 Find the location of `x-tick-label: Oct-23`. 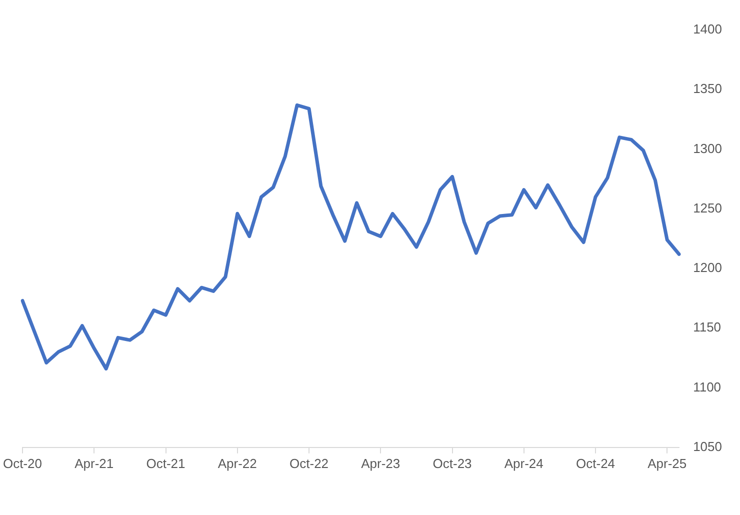

x-tick-label: Oct-23 is located at coordinates (452, 463).